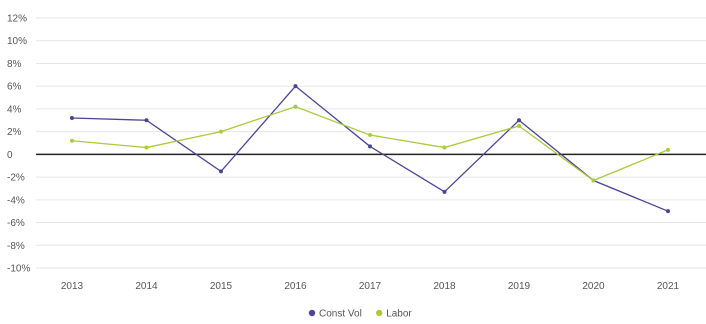 This screenshot has height=324, width=706. I want to click on legend-label: Const Vol, so click(340, 314).